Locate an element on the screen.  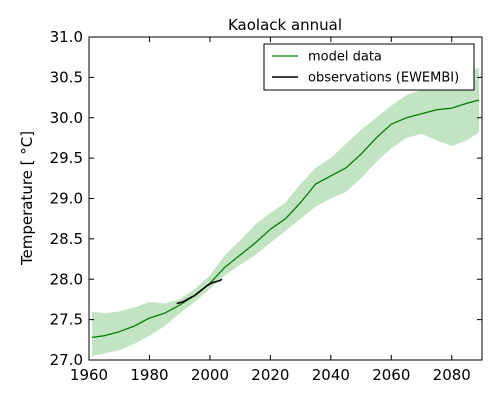
y-tick-label: 29.0 is located at coordinates (66, 199).